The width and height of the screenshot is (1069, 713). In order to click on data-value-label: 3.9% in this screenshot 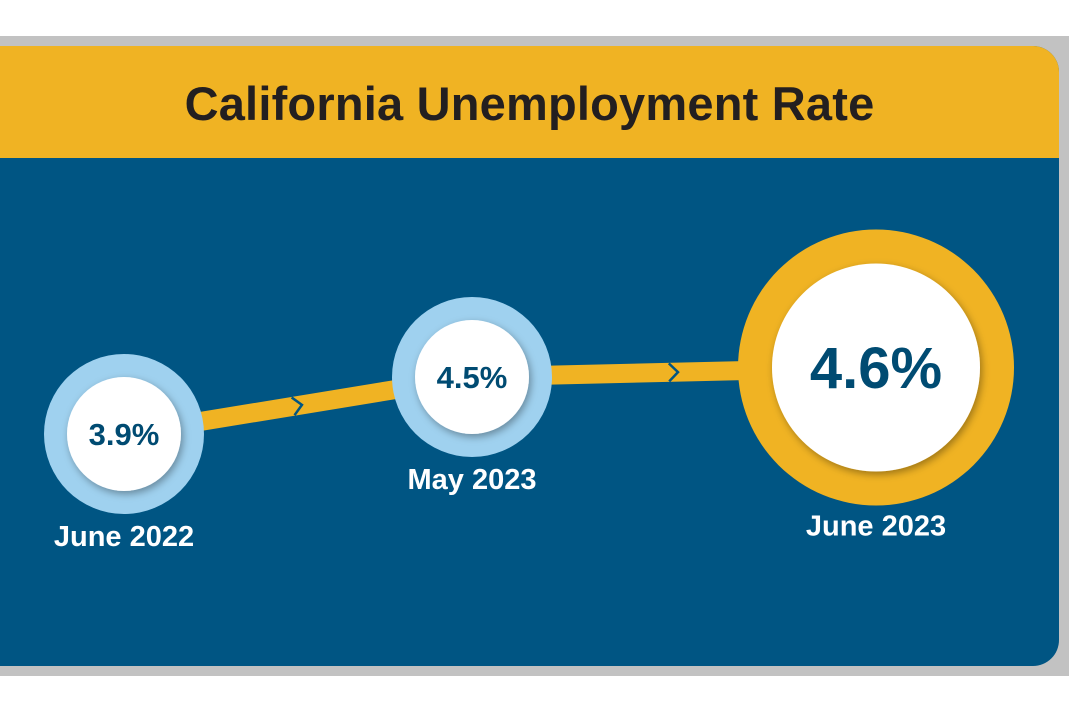, I will do `click(124, 434)`.